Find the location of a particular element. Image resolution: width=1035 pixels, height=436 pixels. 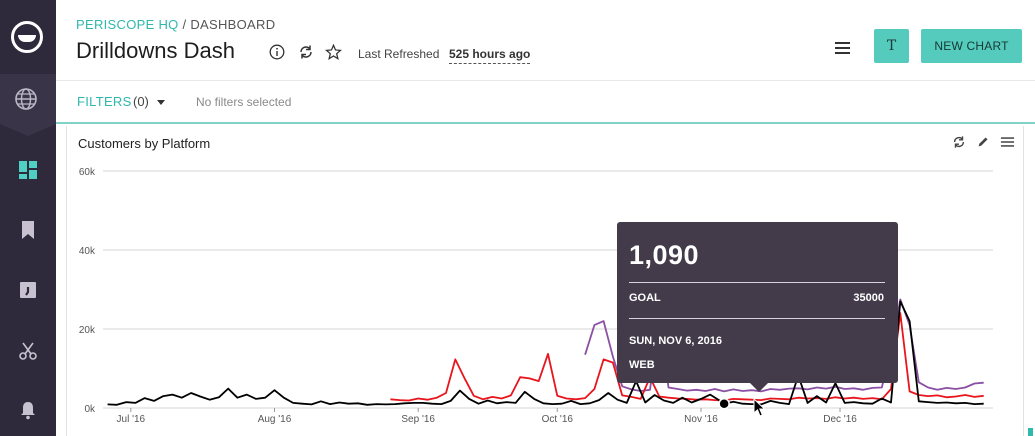

sidebar-item-notifications is located at coordinates (28, 412).